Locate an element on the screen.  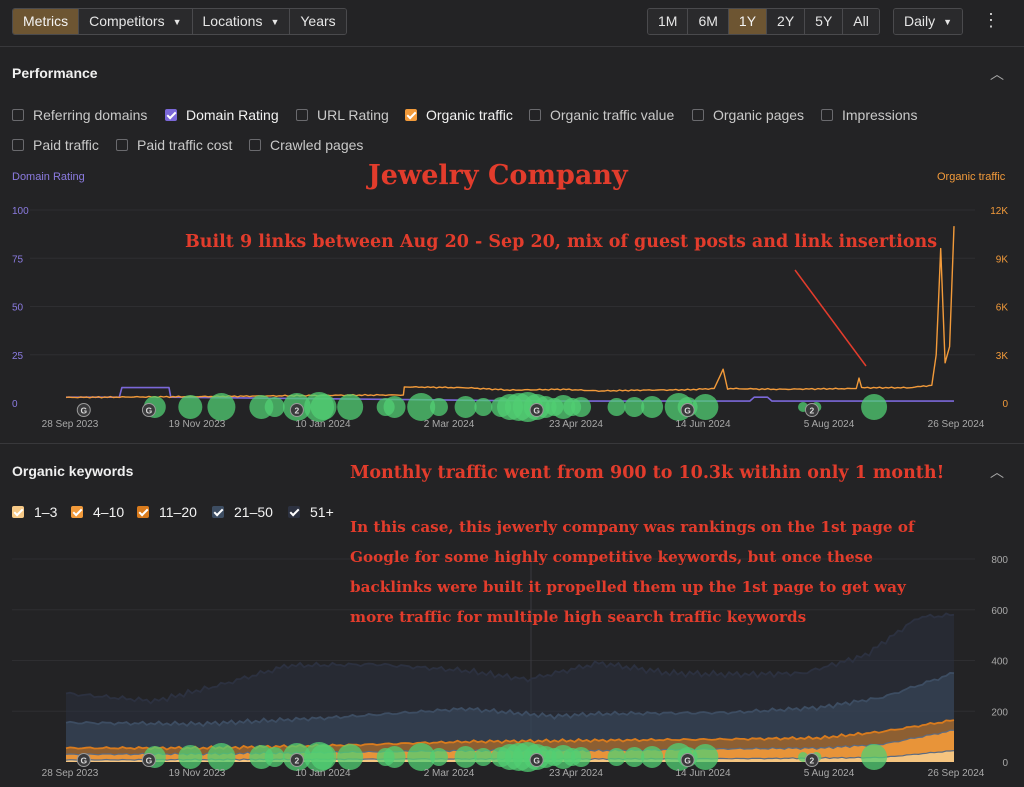
divider is located at coordinates (512, 443).